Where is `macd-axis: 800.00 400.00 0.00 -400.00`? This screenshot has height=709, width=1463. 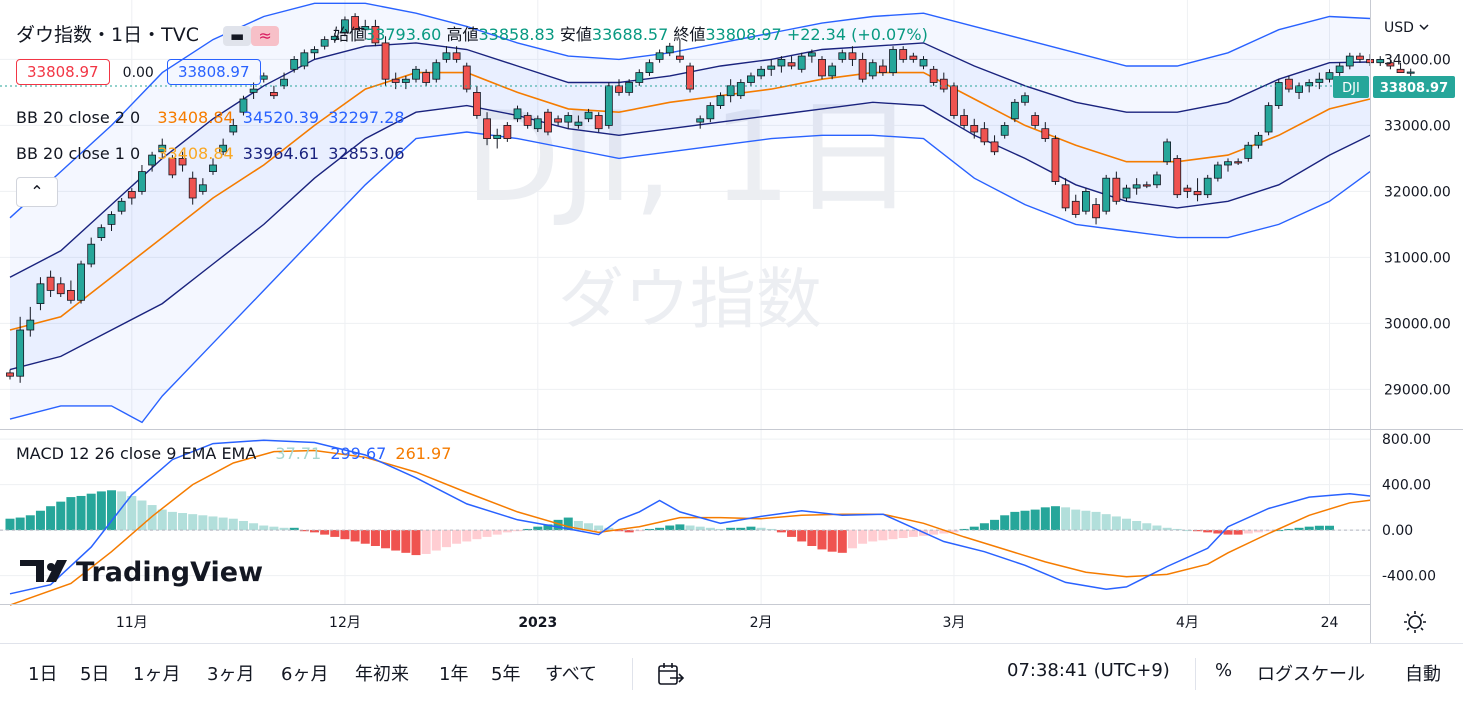 macd-axis: 800.00 400.00 0.00 -400.00 is located at coordinates (1409, 508).